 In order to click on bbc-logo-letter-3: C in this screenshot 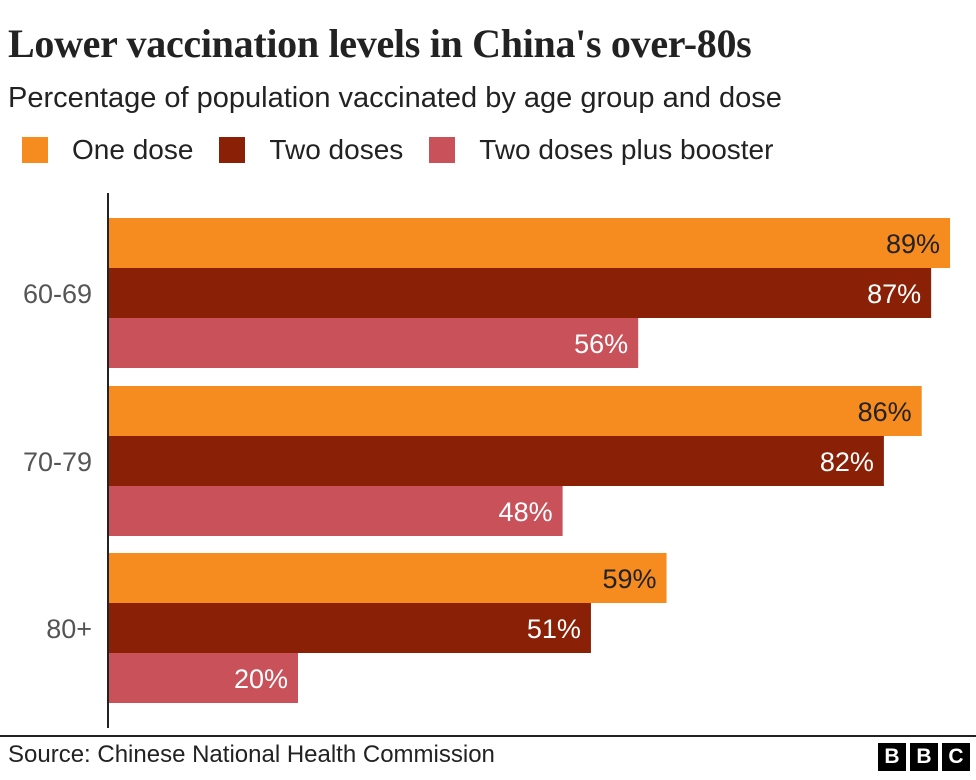, I will do `click(956, 757)`.